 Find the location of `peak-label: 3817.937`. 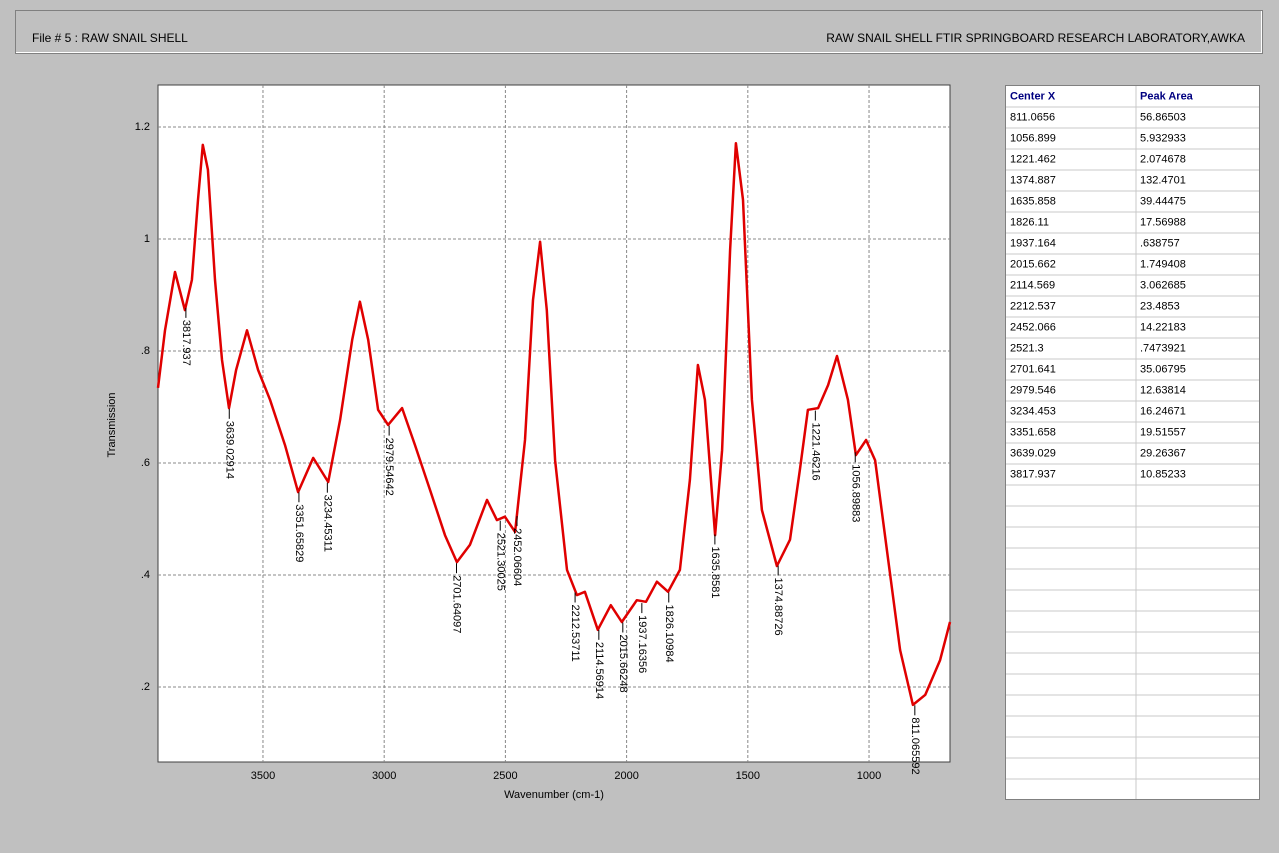

peak-label: 3817.937 is located at coordinates (186, 343).